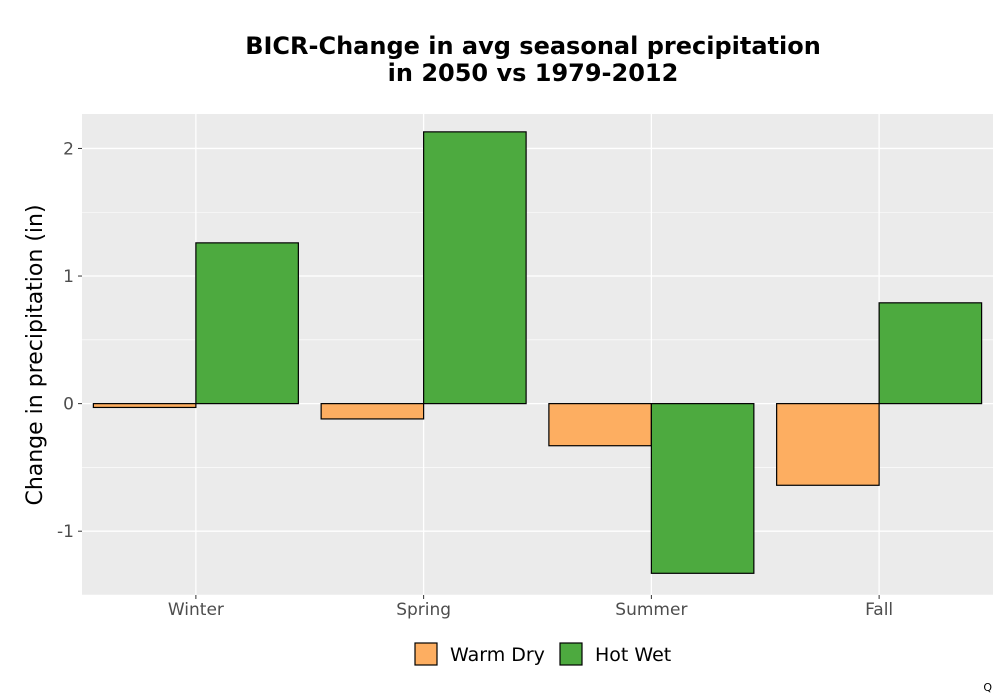 The height and width of the screenshot is (700, 1000). I want to click on legend-label: Hot Wet, so click(633, 655).